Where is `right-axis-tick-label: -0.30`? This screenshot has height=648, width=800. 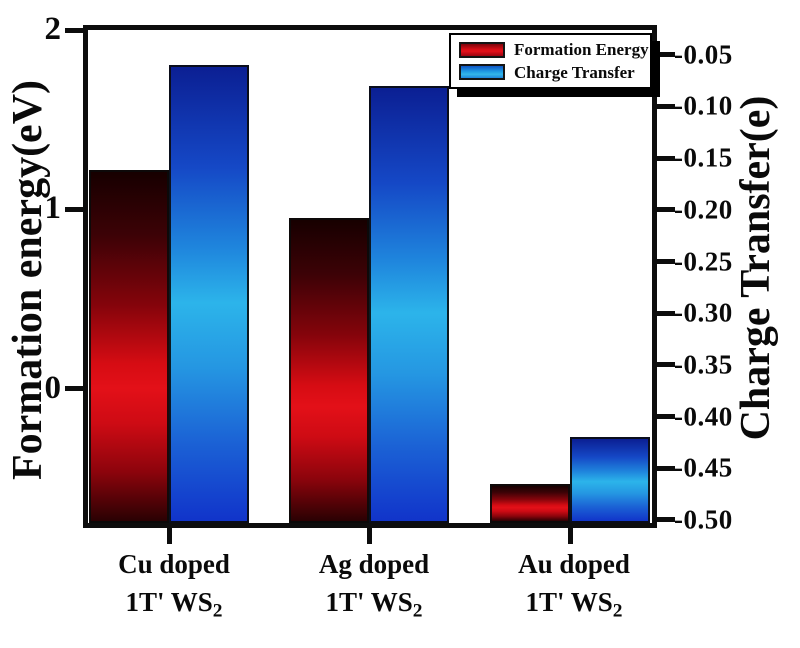 right-axis-tick-label: -0.30 is located at coordinates (703, 312).